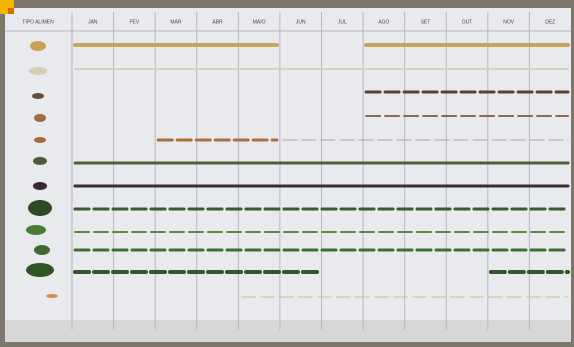 The height and width of the screenshot is (347, 574). I want to click on month-header: DEZ, so click(550, 22).